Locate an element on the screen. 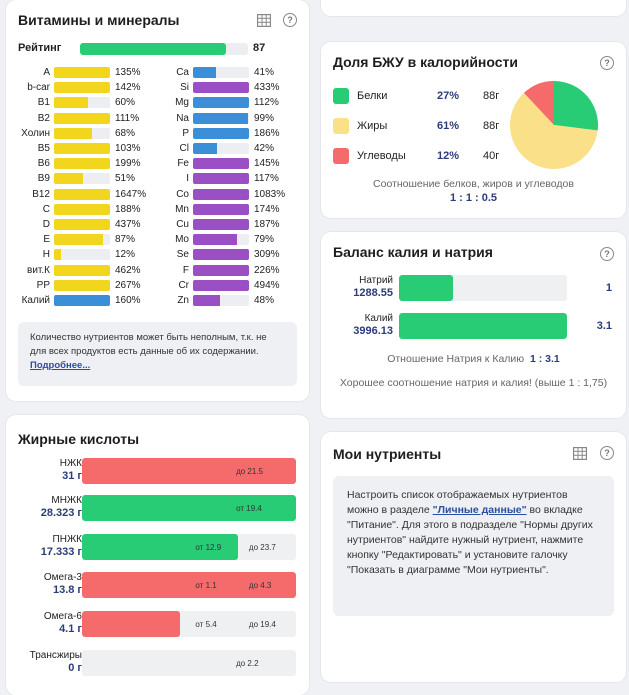  norm-marker: от 12.9 is located at coordinates (208, 547).